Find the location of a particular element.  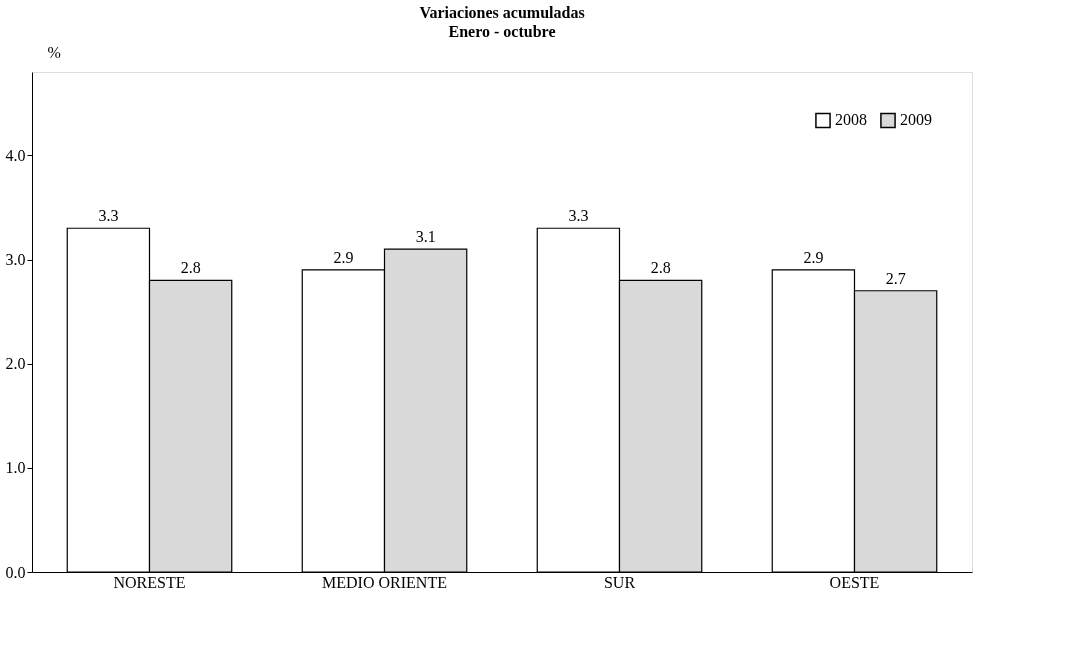

legend-label: 2008 is located at coordinates (851, 120).